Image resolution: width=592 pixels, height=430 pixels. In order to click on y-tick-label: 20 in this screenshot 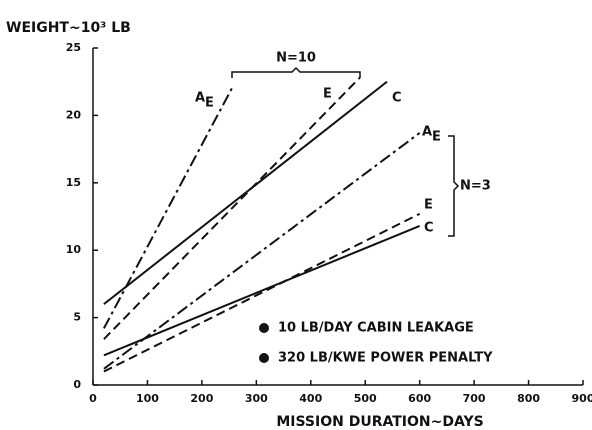, I will do `click(74, 114)`.